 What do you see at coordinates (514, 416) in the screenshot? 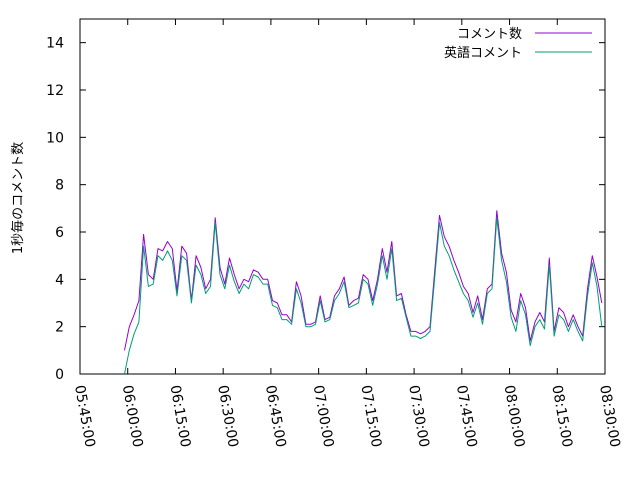
I see `x-tick-label: 08:00:00` at bounding box center [514, 416].